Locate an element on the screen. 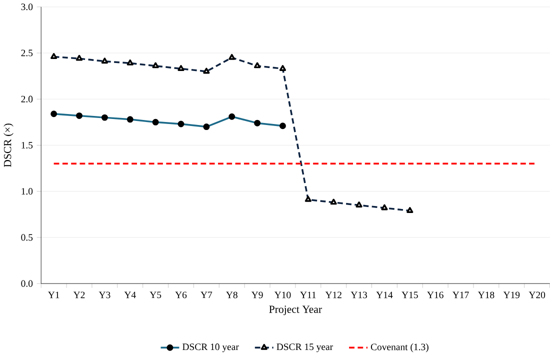  x-tick-label: Y11 is located at coordinates (308, 295).